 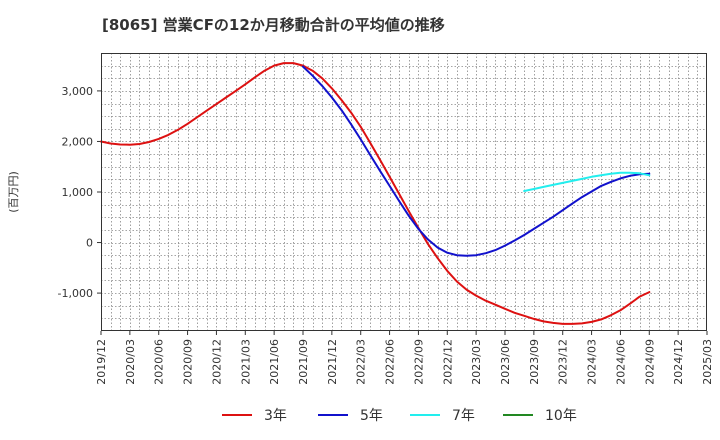 What do you see at coordinates (463, 416) in the screenshot?
I see `legend-label: 7年` at bounding box center [463, 416].